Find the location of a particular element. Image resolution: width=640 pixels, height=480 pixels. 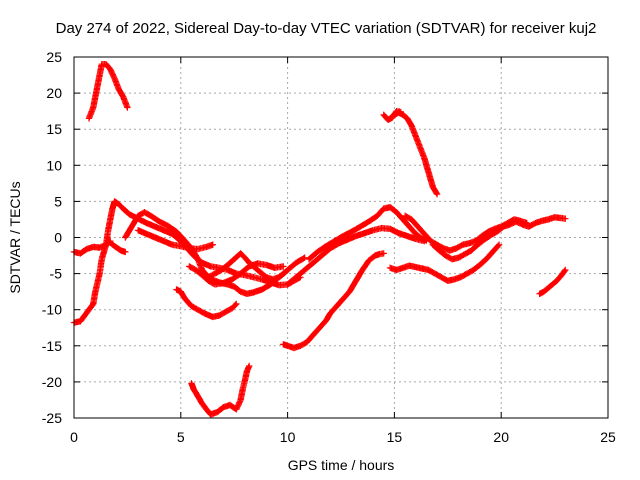

y-tick-label: 5 is located at coordinates (58, 201).